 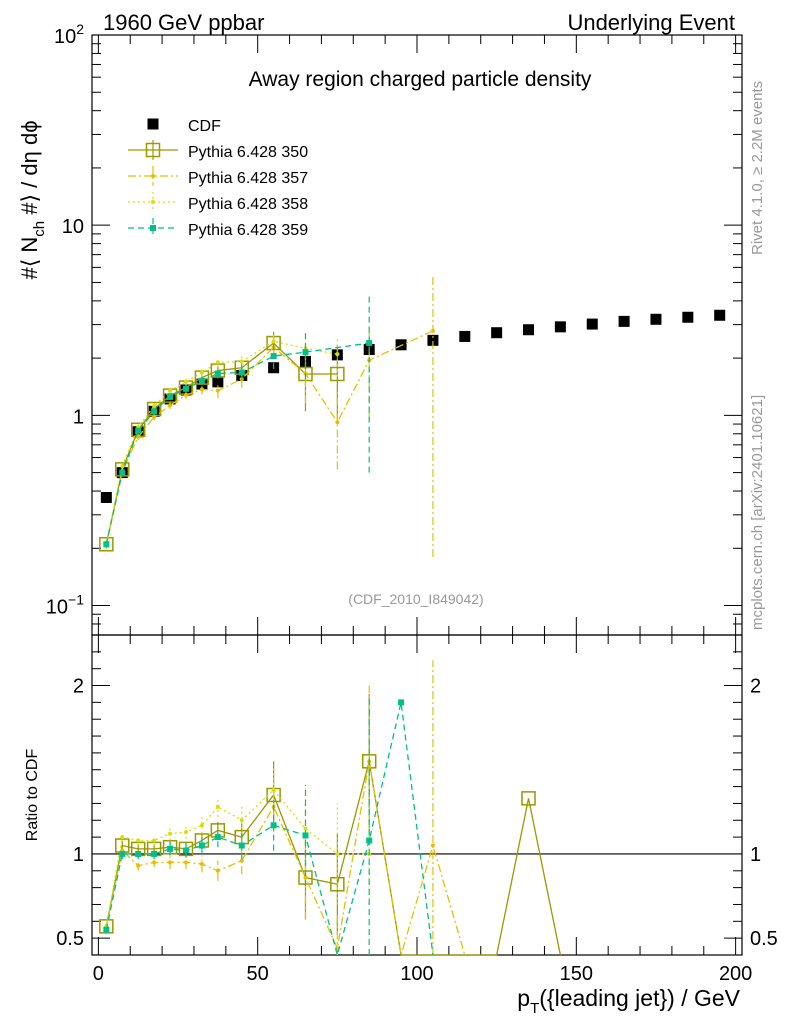 What do you see at coordinates (415, 599) in the screenshot?
I see `analysis-label: (CDF_2010_I849042)` at bounding box center [415, 599].